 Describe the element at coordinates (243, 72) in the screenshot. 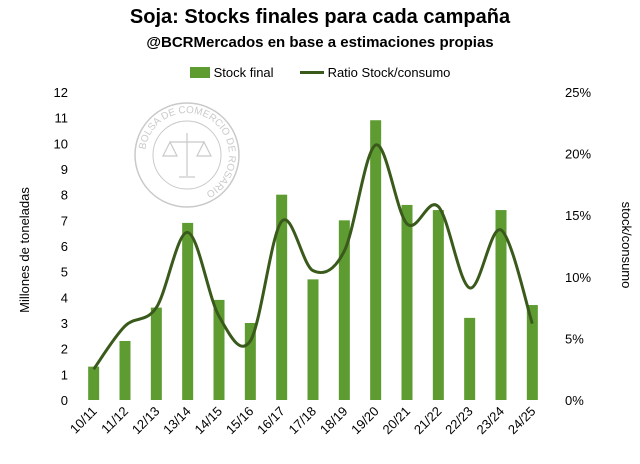

I see `legend-label-bar: Stock final` at that location.